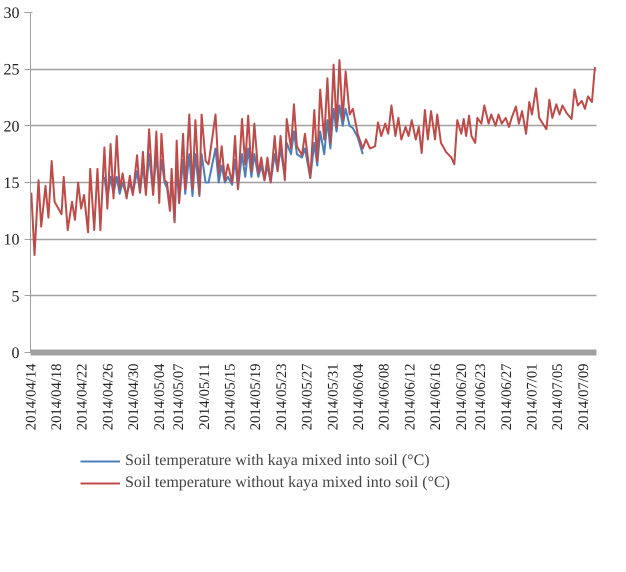  I want to click on x-tick-label: 2014/06/16, so click(436, 396).